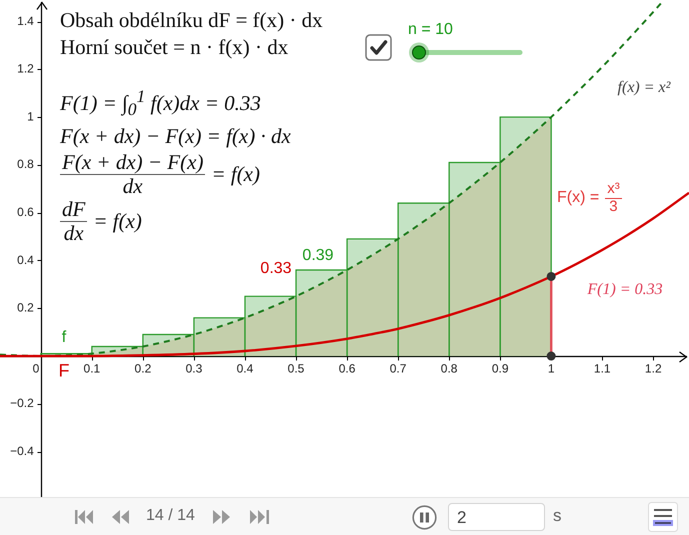 The height and width of the screenshot is (535, 689). What do you see at coordinates (318, 256) in the screenshot?
I see `annotation: 0.39` at bounding box center [318, 256].